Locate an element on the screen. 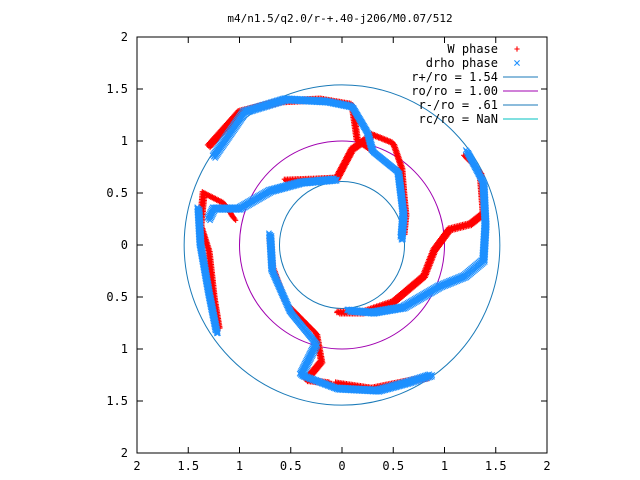 The image size is (640, 480). legend-label: rc/ro = NaN is located at coordinates (458, 119).